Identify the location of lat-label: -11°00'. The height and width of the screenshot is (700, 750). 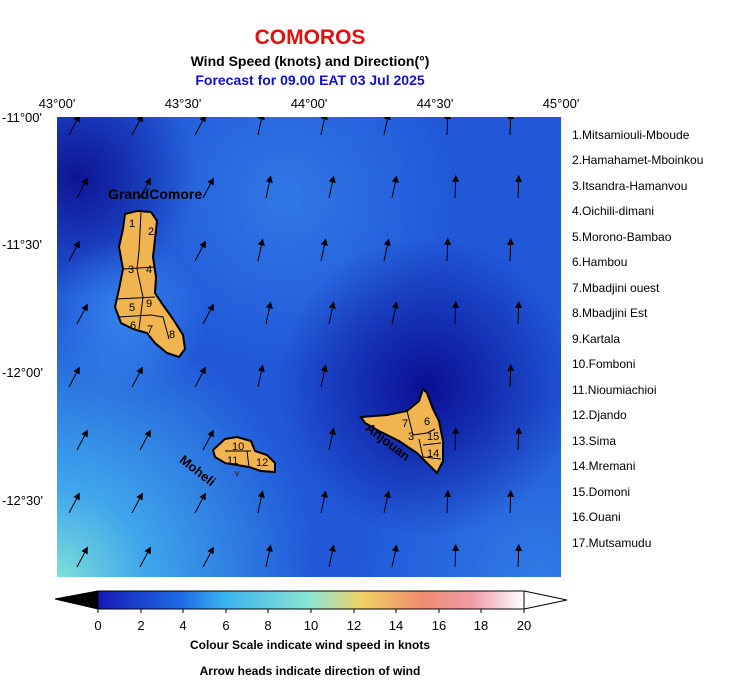
(22, 117).